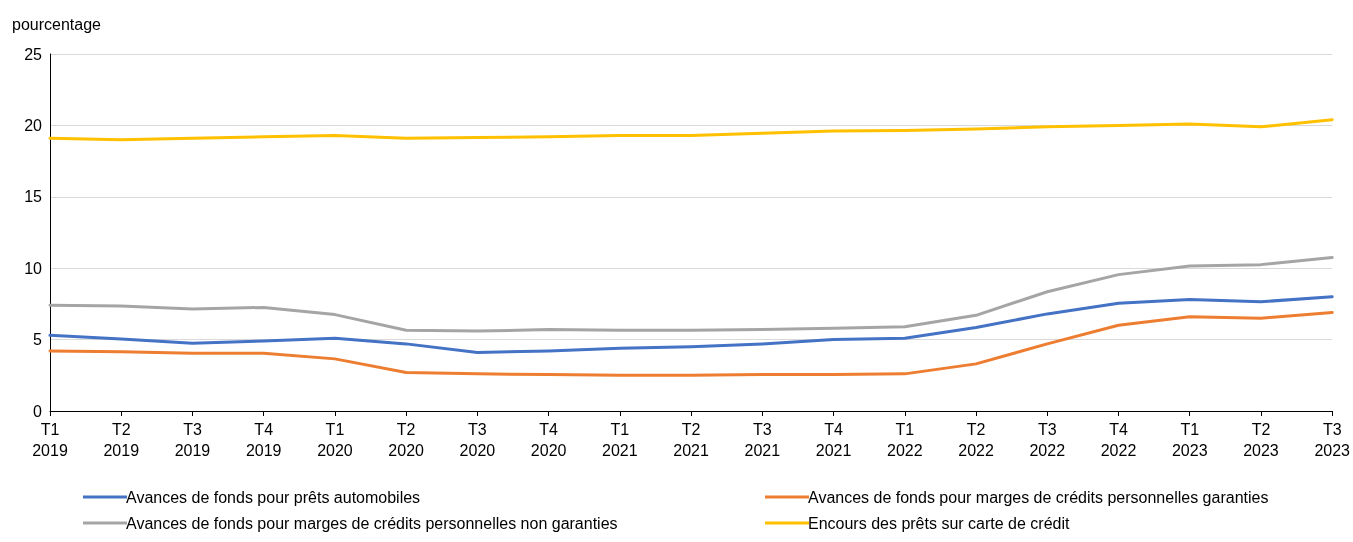 This screenshot has width=1353, height=542. I want to click on x-tick-label: T1 2019, so click(50, 440).